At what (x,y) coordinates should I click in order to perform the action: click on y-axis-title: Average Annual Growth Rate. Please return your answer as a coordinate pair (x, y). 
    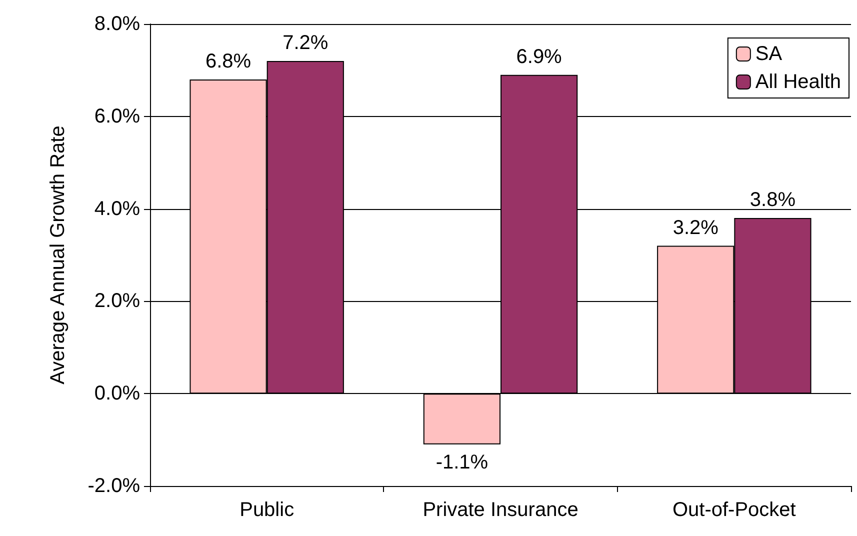
    Looking at the image, I should click on (58, 255).